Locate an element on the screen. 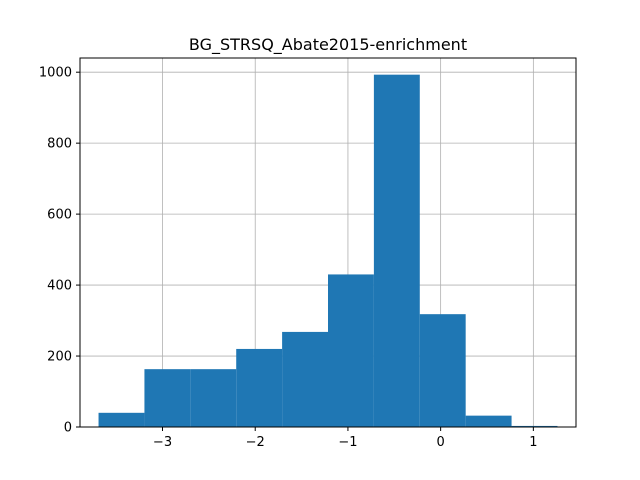 The width and height of the screenshot is (640, 480). y-tick-label: 800 is located at coordinates (59, 144).